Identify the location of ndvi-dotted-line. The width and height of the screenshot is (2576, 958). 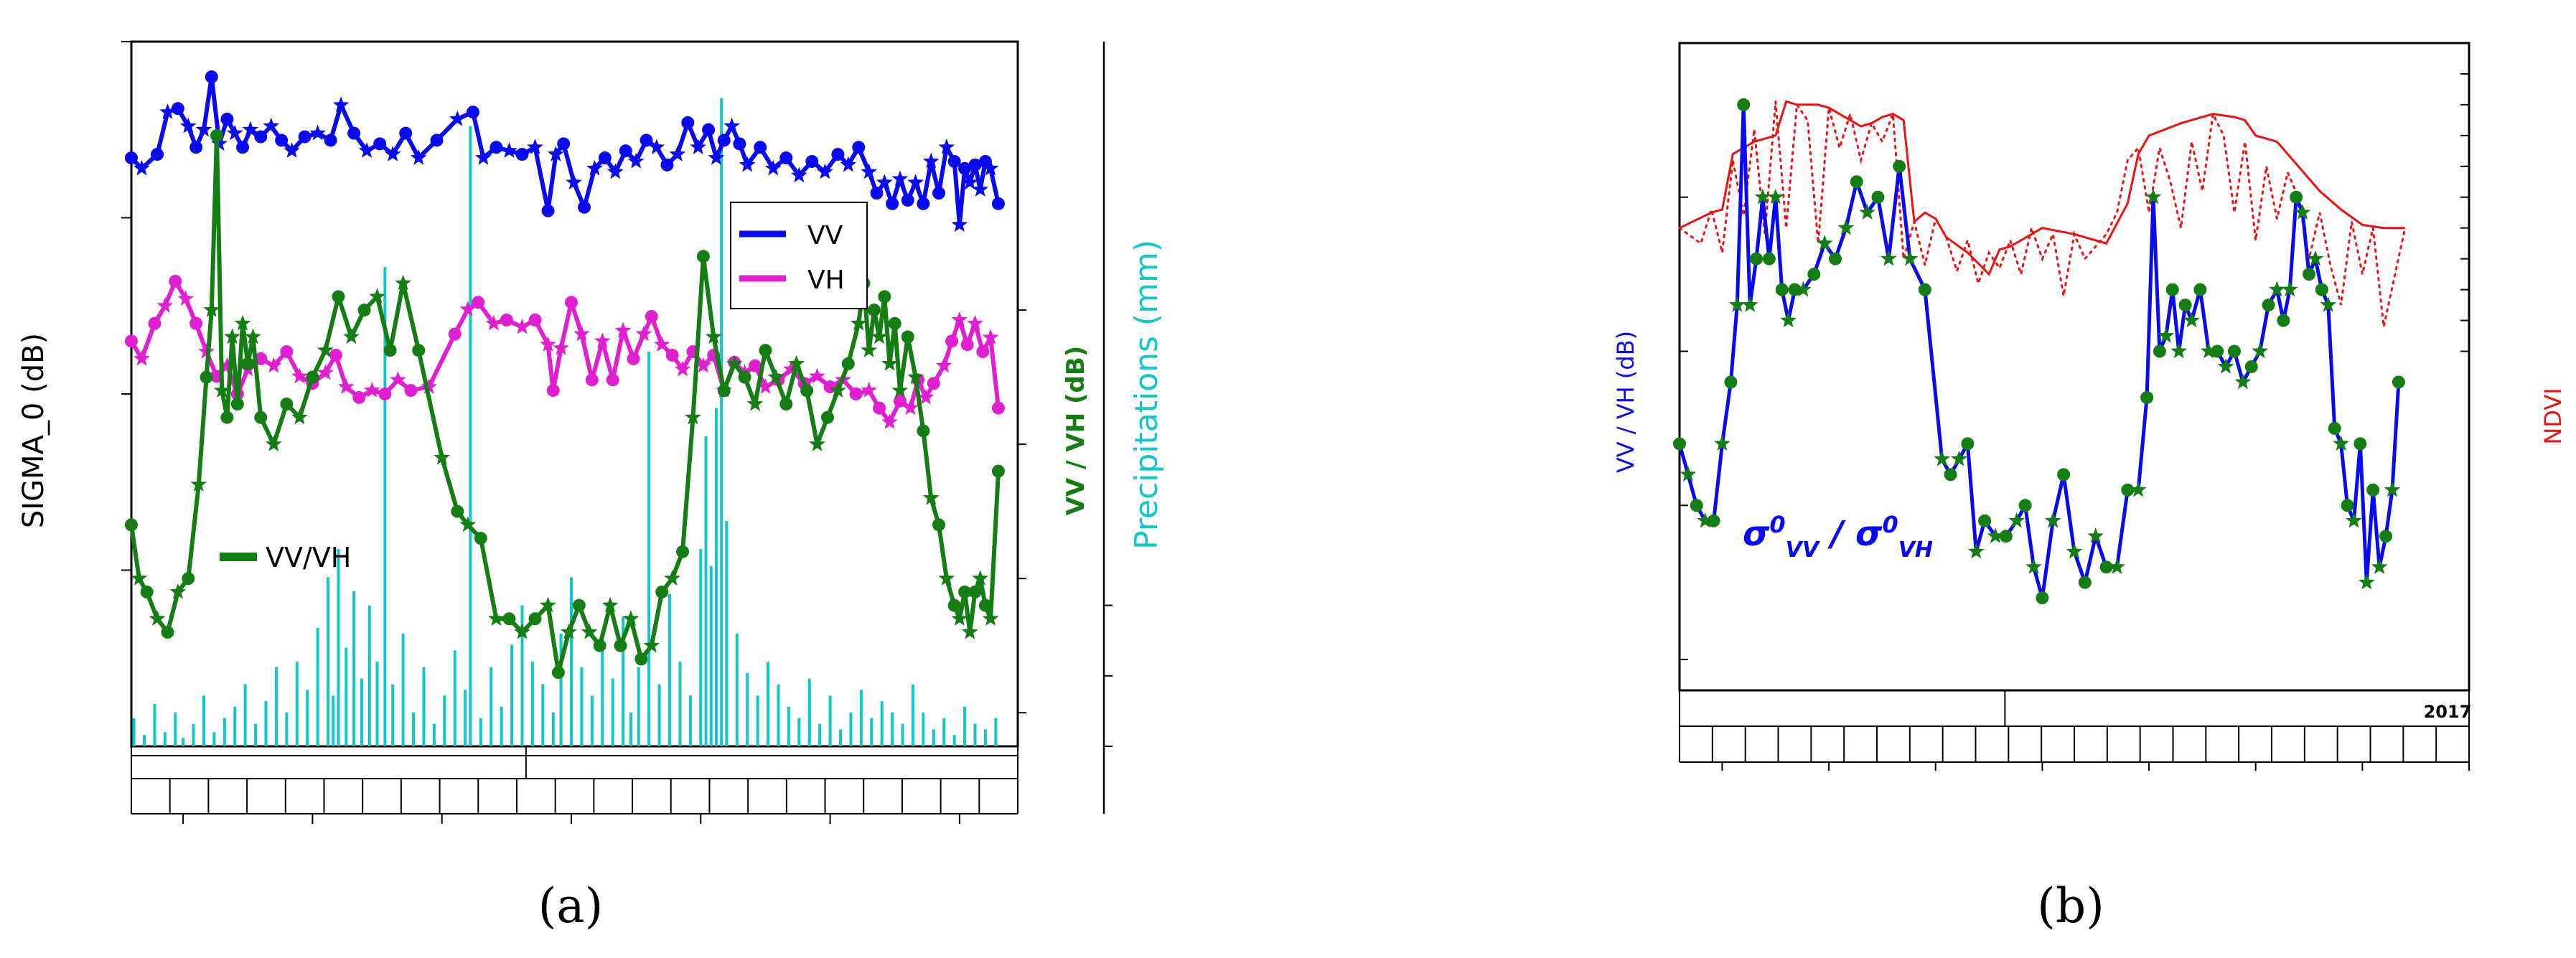
(2042, 214).